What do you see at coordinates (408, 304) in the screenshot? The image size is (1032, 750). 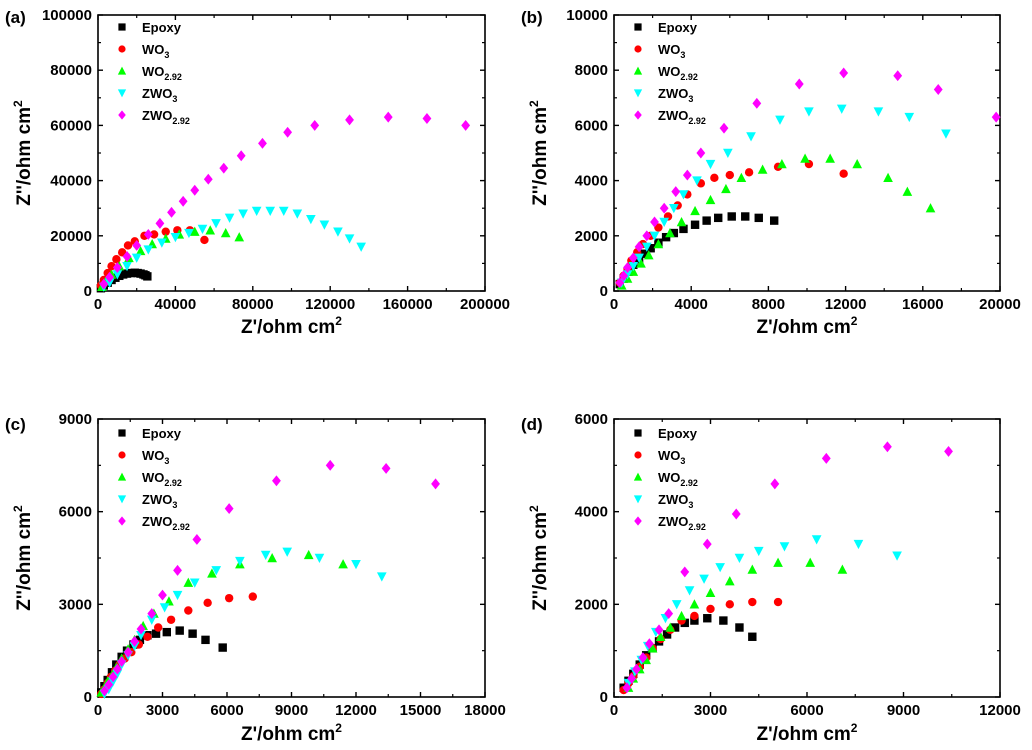 I see `x-tick-label: 160000` at bounding box center [408, 304].